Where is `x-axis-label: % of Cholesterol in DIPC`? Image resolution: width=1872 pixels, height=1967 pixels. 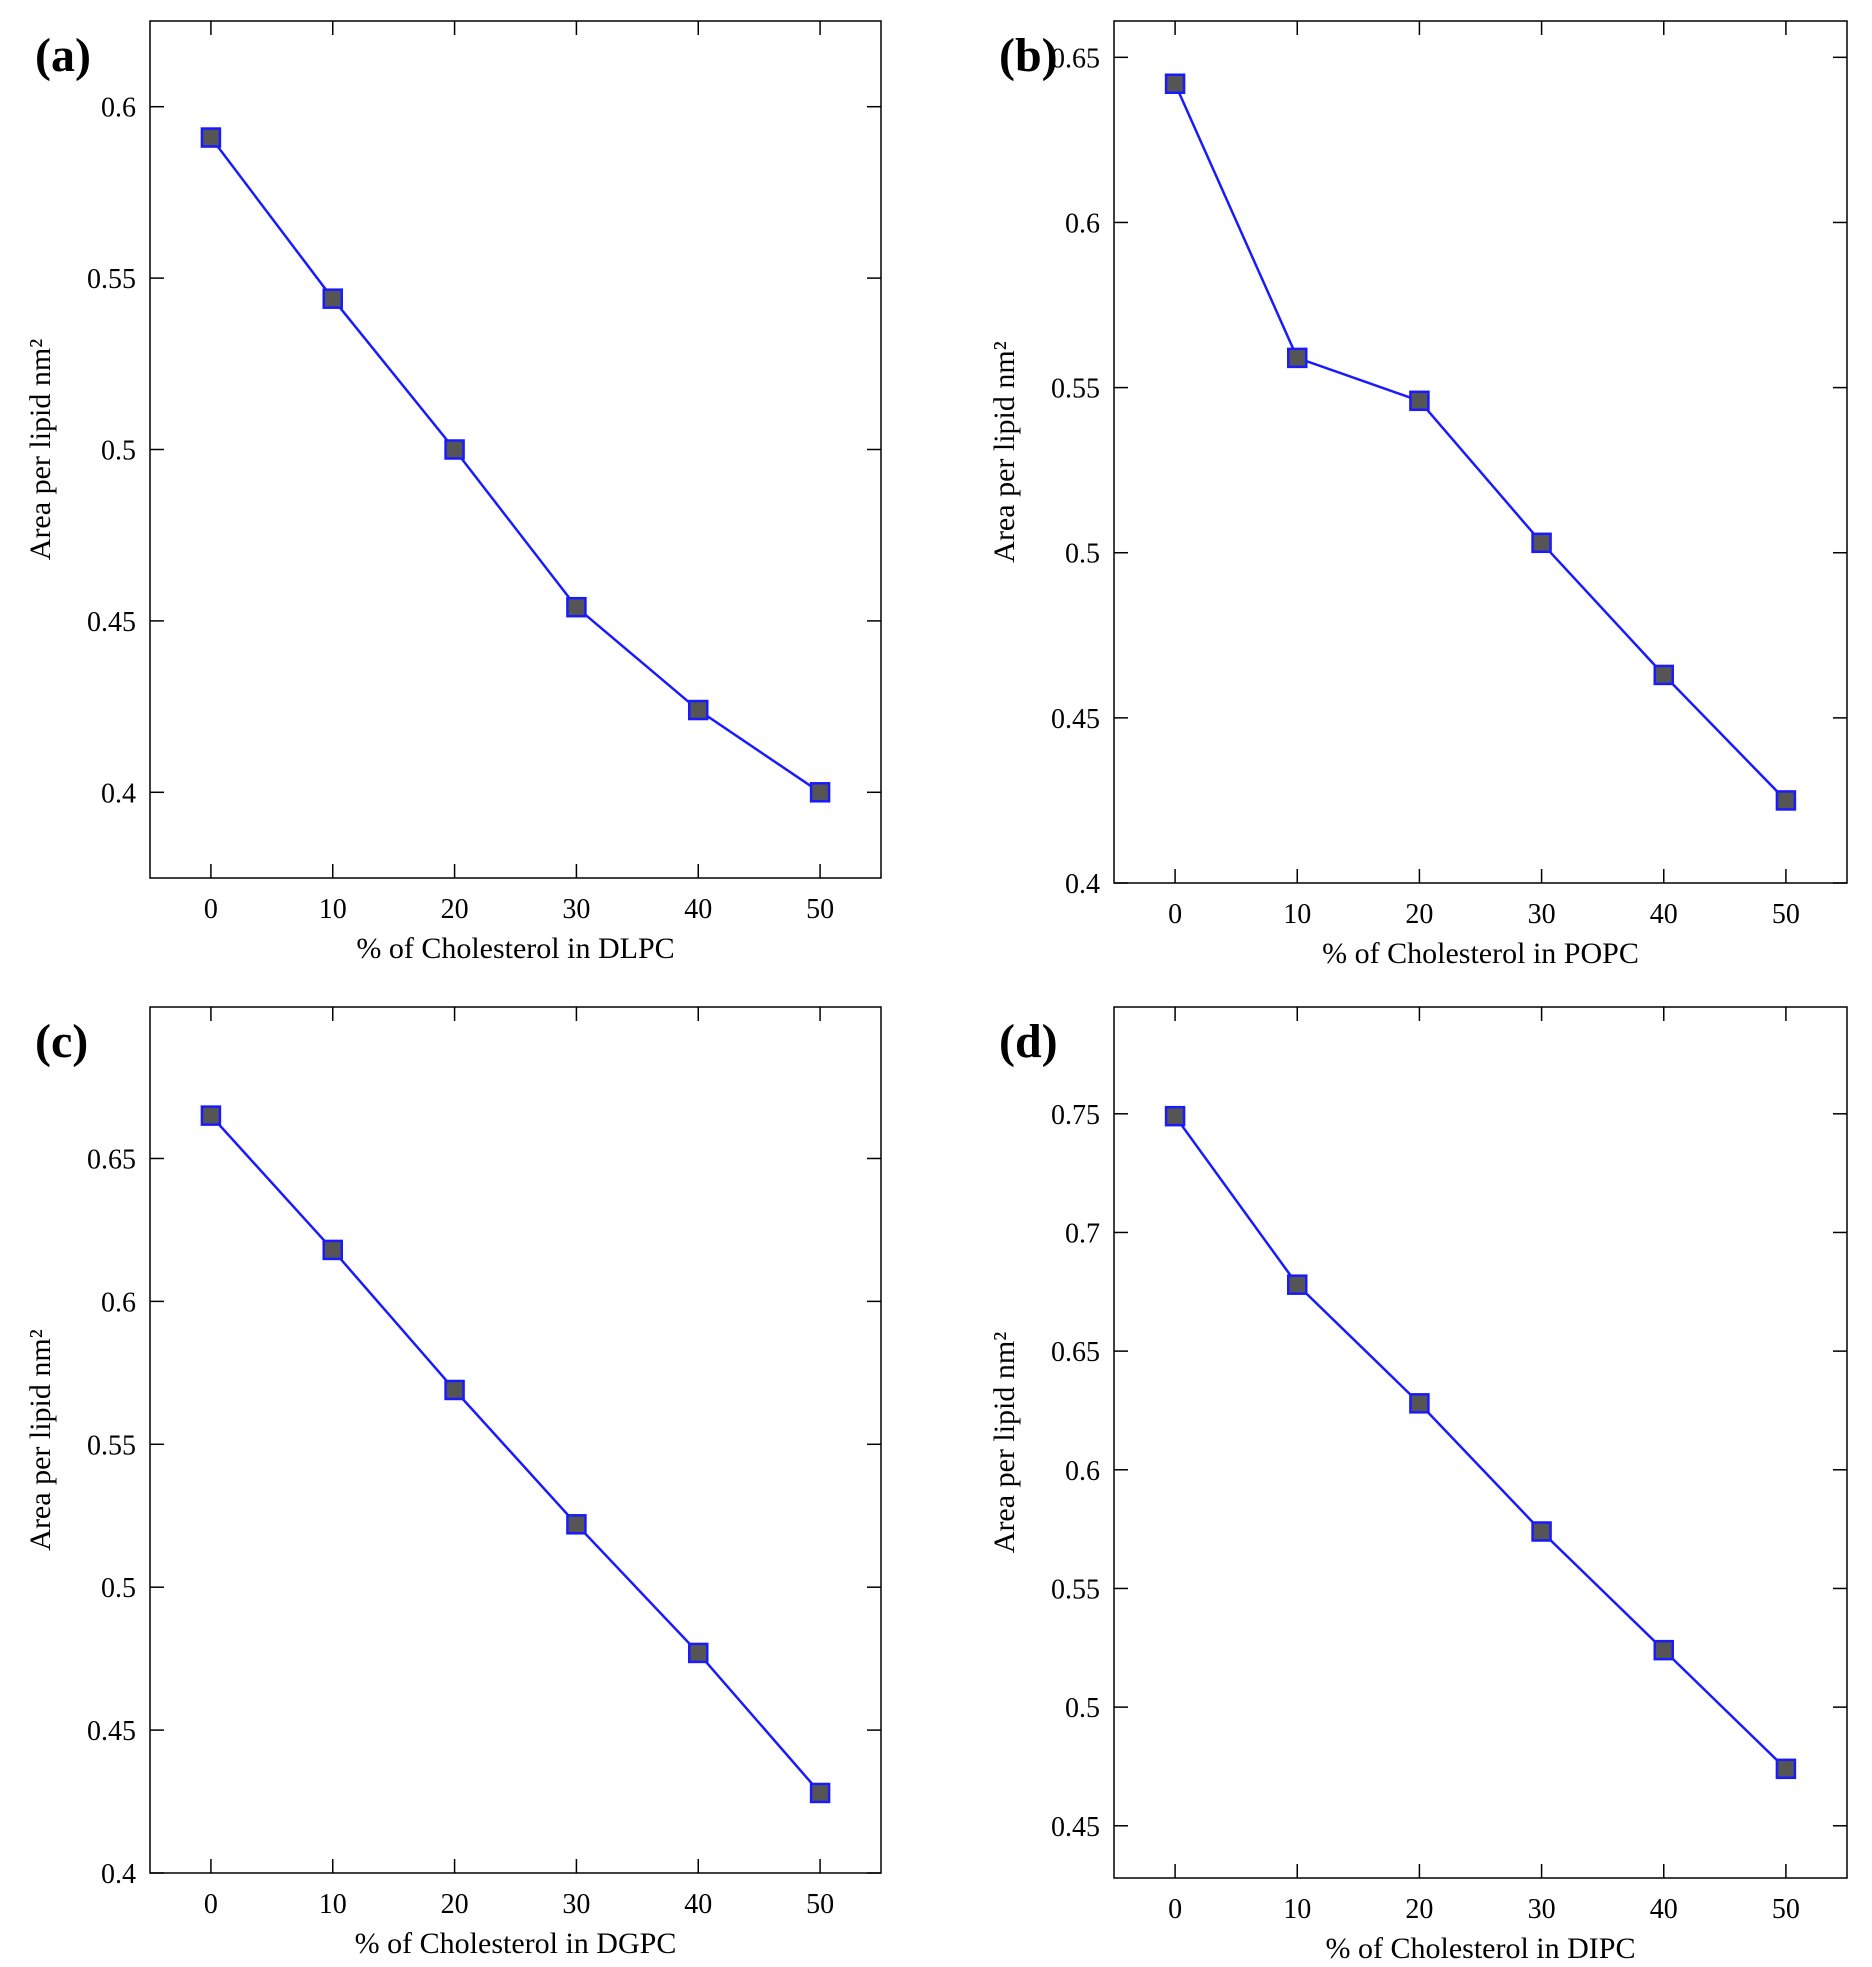 x-axis-label: % of Cholesterol in DIPC is located at coordinates (1481, 1948).